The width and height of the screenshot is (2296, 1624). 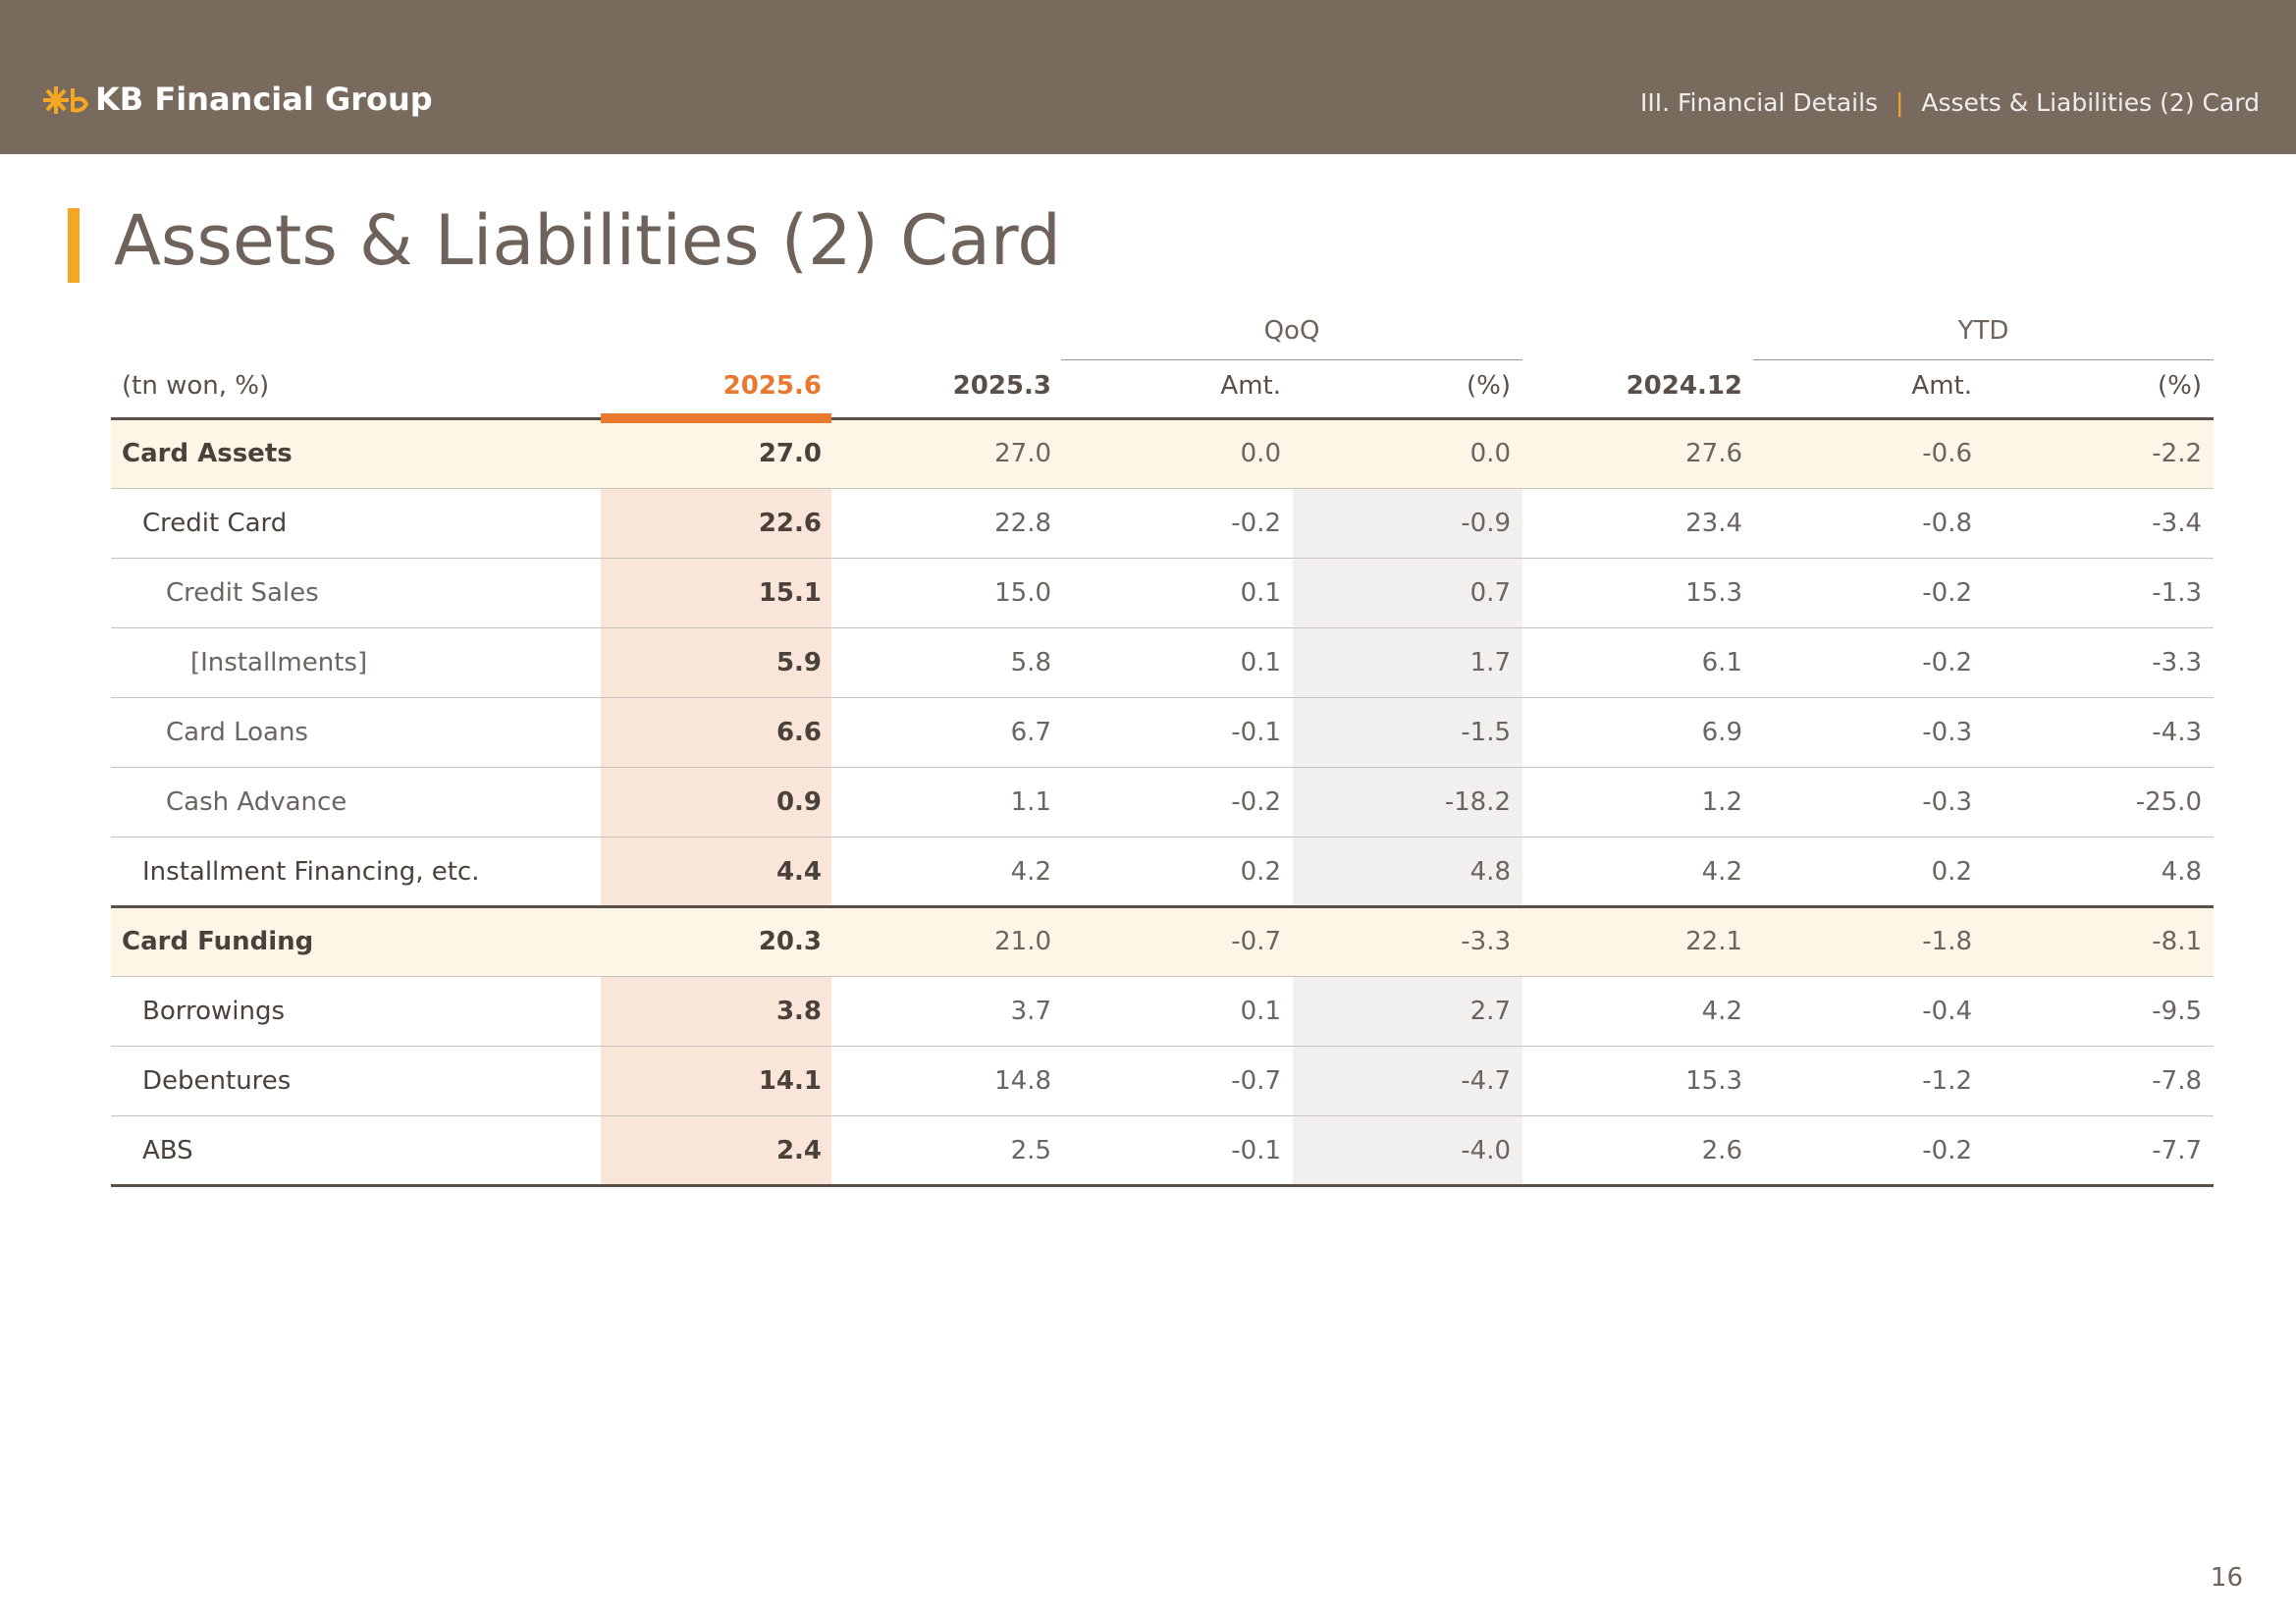 What do you see at coordinates (2168, 802) in the screenshot?
I see `cell-value: -25.0` at bounding box center [2168, 802].